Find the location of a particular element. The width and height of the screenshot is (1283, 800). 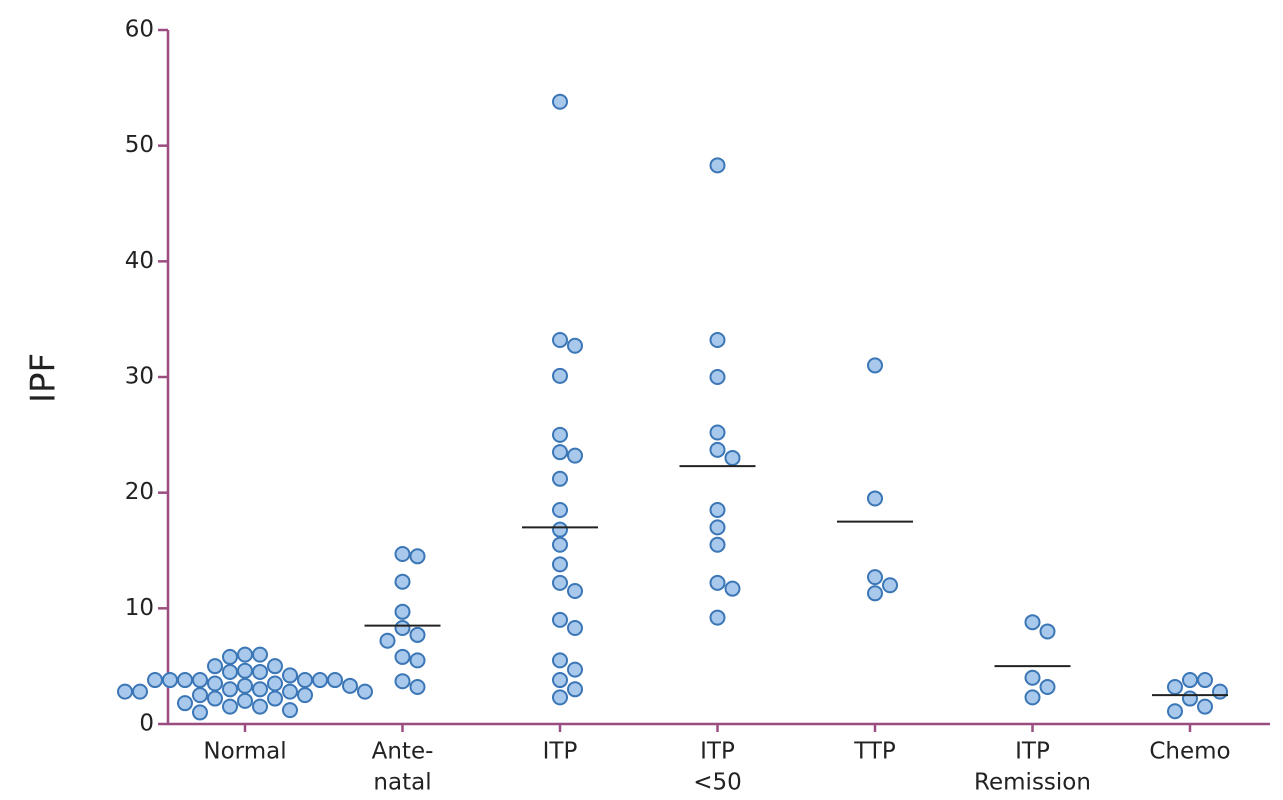

y-tick-label: 20 is located at coordinates (139, 492).